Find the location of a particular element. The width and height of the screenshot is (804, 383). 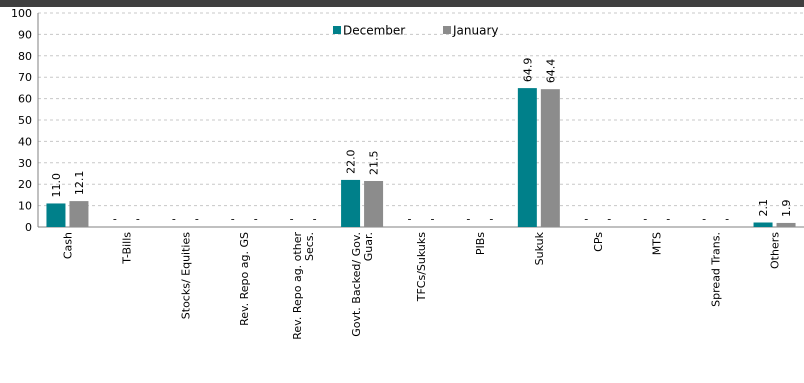

y-tick-label: 40 is located at coordinates (25, 141).